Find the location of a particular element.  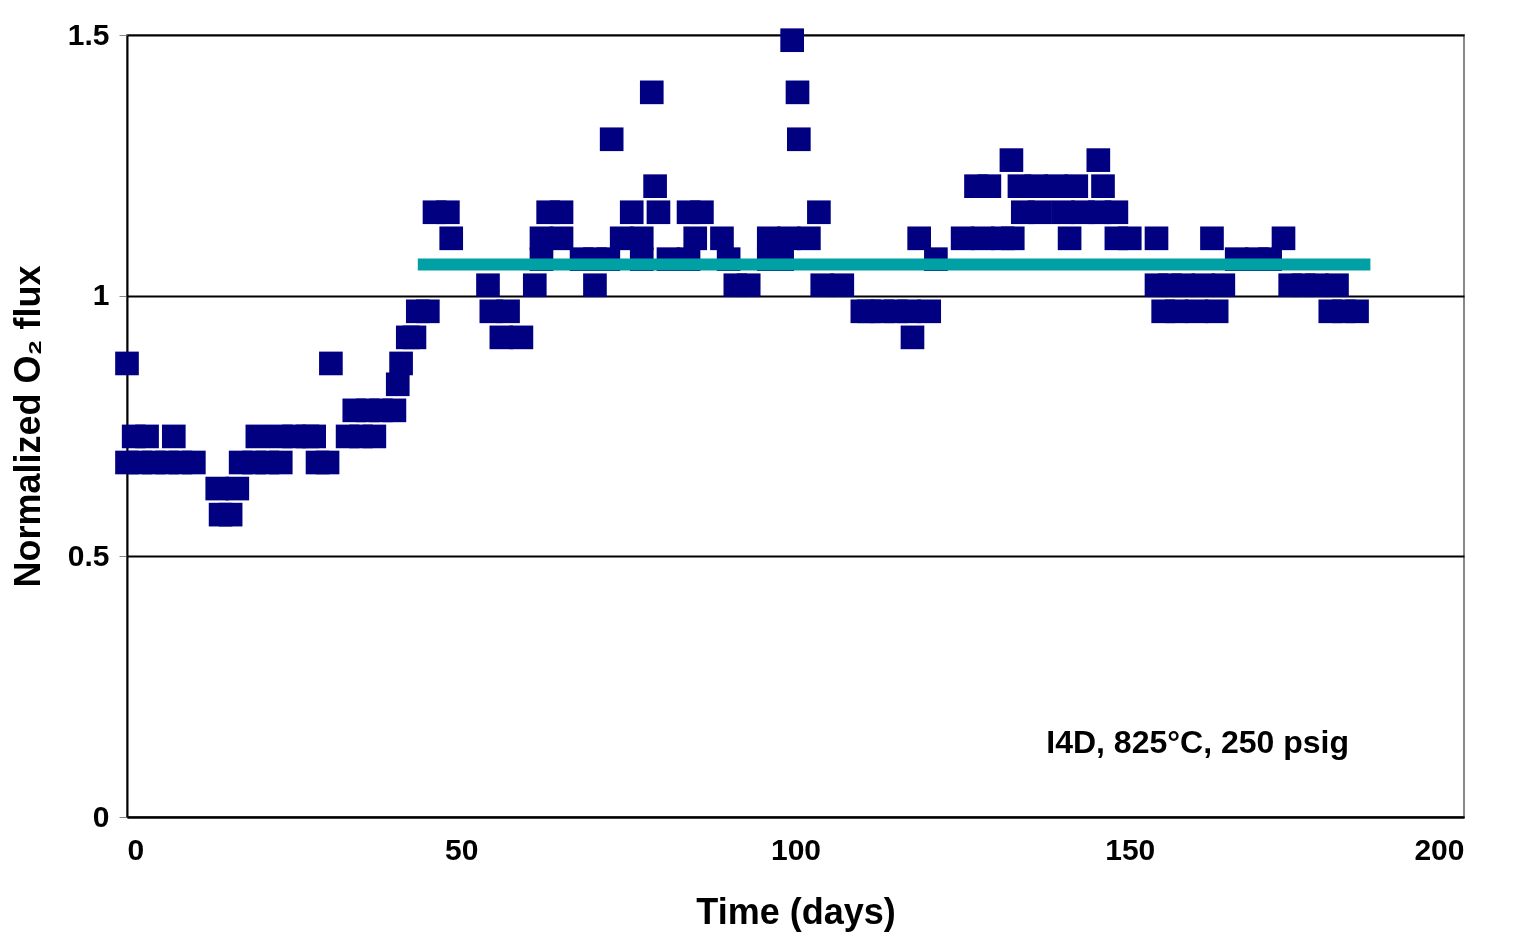

annotation: I4D, 825°C, 250 psig is located at coordinates (1197, 742).